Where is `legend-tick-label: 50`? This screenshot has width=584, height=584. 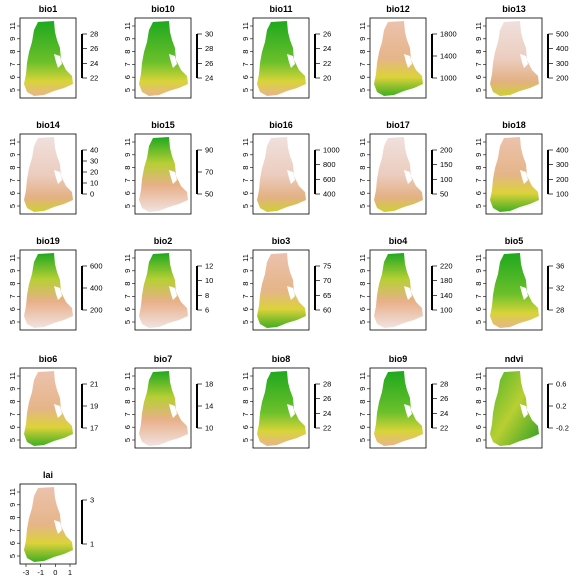 legend-tick-label: 50 is located at coordinates (444, 194).